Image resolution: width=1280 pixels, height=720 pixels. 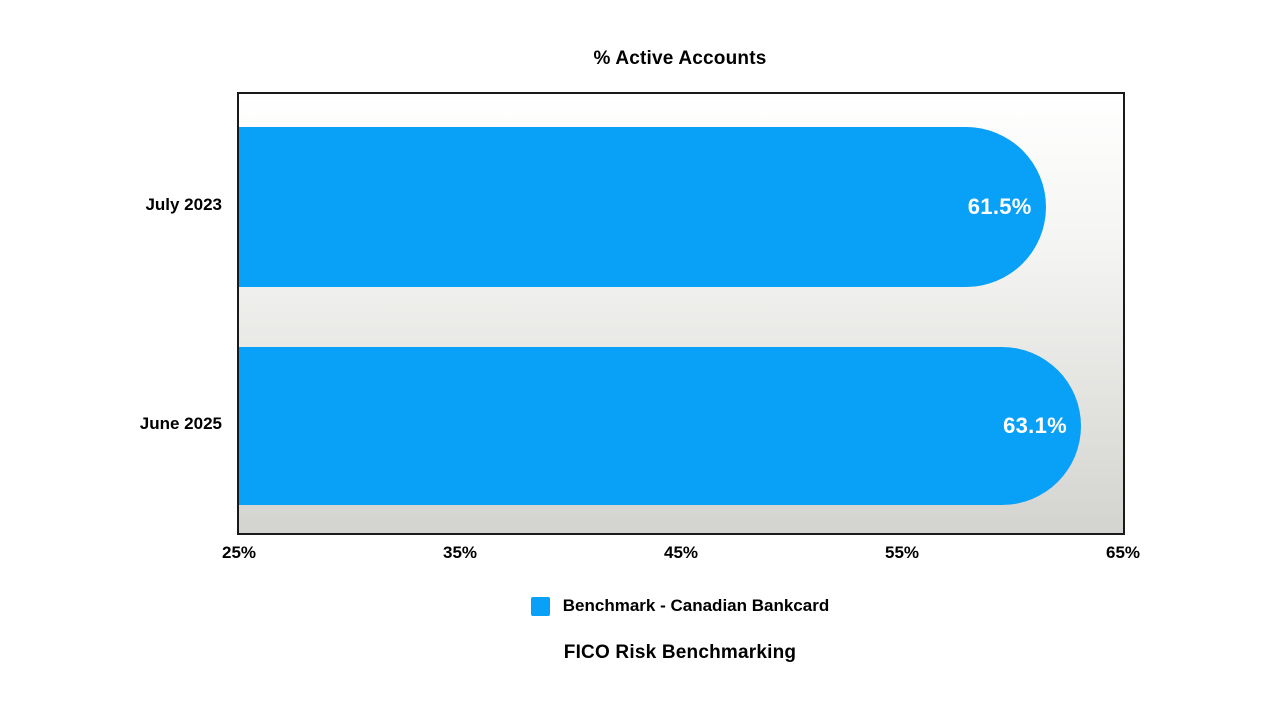 What do you see at coordinates (239, 552) in the screenshot?
I see `x-tick-label: 25%` at bounding box center [239, 552].